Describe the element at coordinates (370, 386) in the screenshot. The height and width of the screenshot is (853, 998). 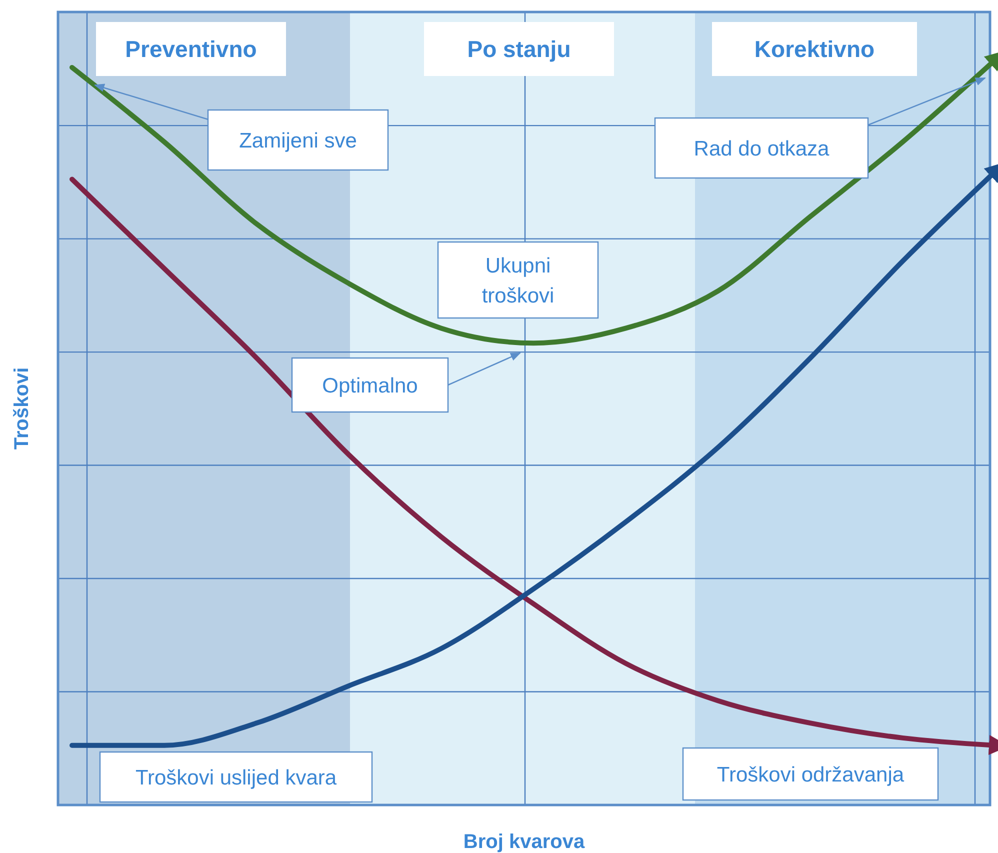
I see `annotation: Optimalno` at that location.